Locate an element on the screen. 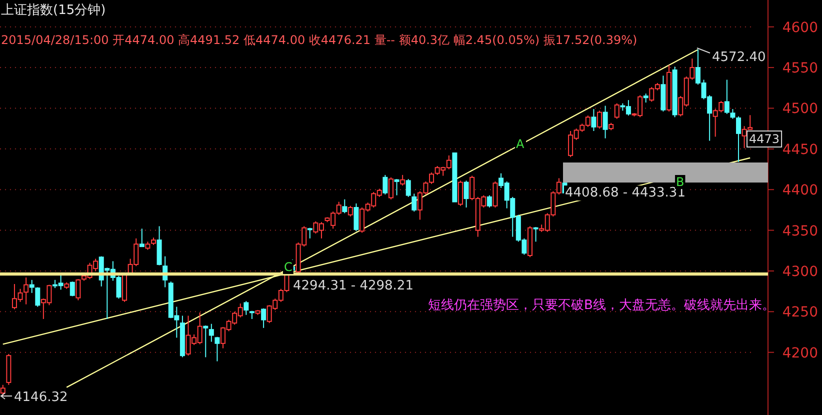  y-tick-label: 4450 is located at coordinates (800, 150).